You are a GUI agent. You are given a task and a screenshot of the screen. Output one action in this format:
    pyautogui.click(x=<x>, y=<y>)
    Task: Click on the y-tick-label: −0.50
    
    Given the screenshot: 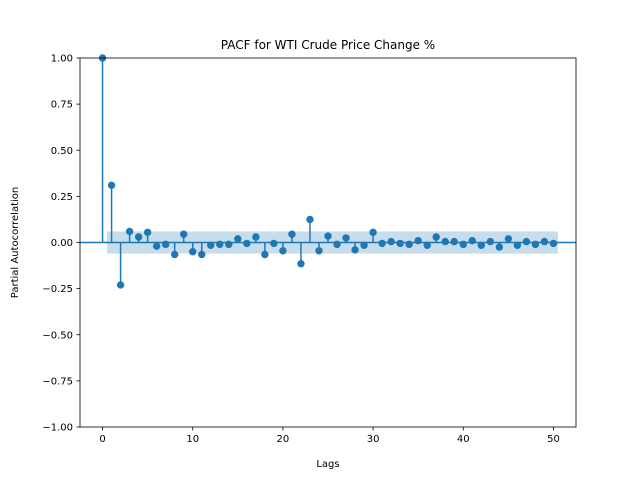 What is the action you would take?
    pyautogui.click(x=57, y=335)
    